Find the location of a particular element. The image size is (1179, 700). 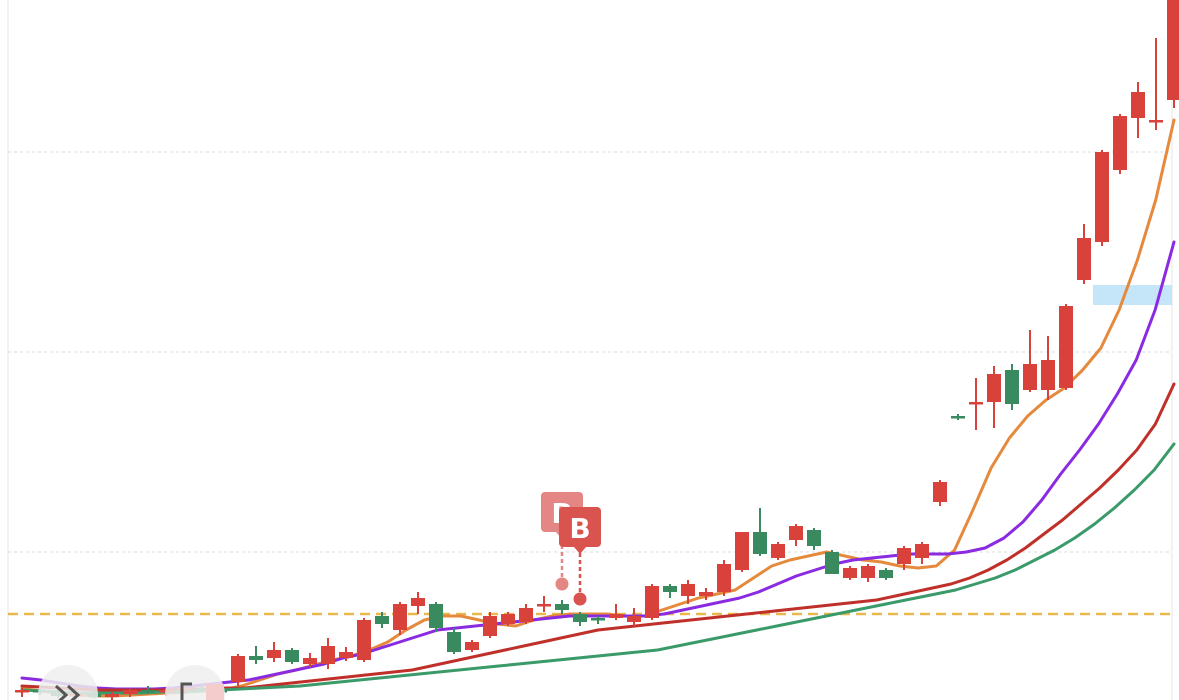

double-chevron-right-icon is located at coordinates (67, 692).